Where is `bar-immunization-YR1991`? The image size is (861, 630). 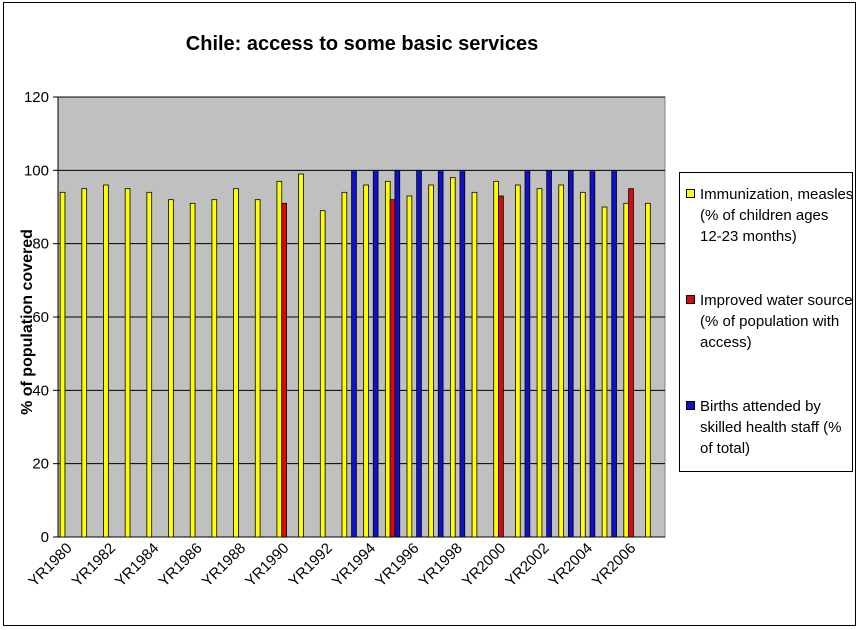
bar-immunization-YR1991 is located at coordinates (301, 355).